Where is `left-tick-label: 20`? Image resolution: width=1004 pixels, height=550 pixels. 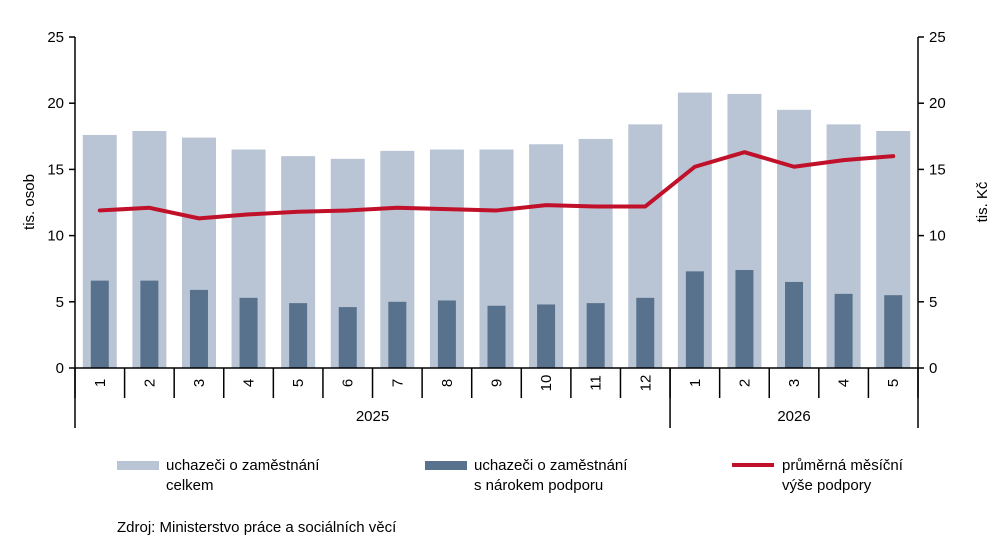 left-tick-label: 20 is located at coordinates (55, 103).